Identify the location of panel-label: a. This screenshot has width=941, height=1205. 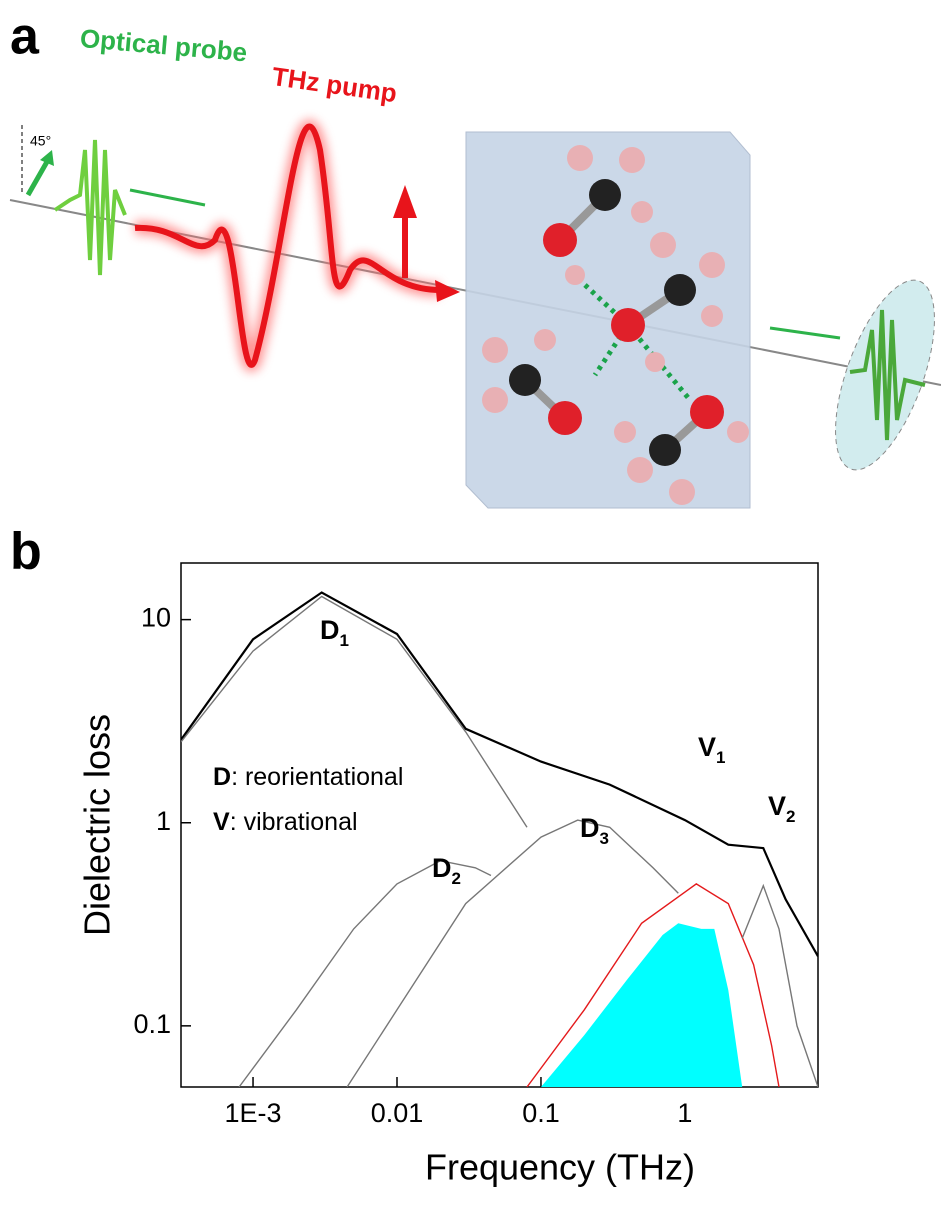
(25, 37).